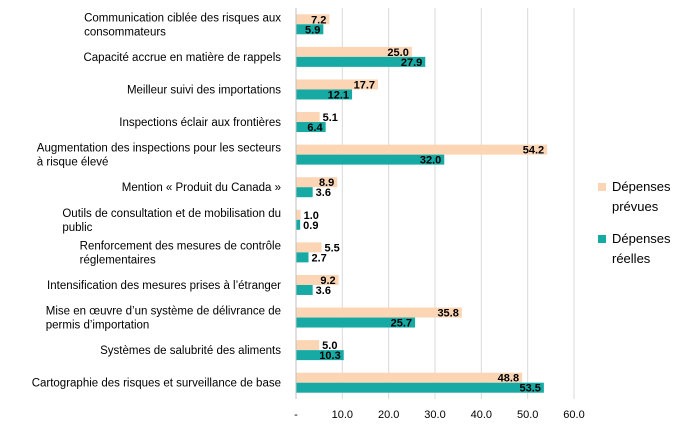 The image size is (680, 425). What do you see at coordinates (631, 258) in the screenshot?
I see `legend-label: réelles` at bounding box center [631, 258].